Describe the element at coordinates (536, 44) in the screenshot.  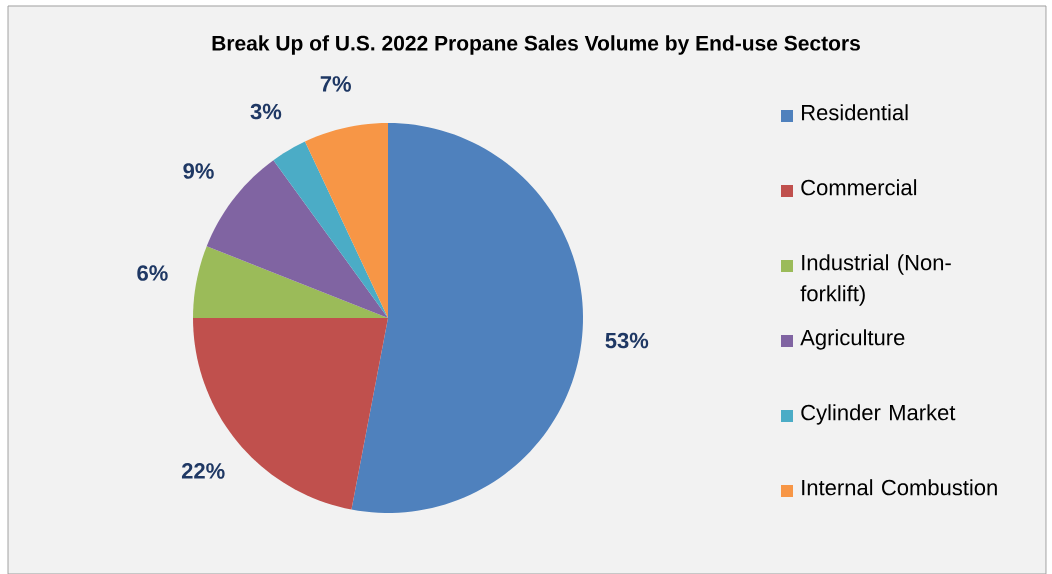
I see `chart-title: Break Up of U.S. 2022 Propane Sales Volume by End-use Sectors` at that location.